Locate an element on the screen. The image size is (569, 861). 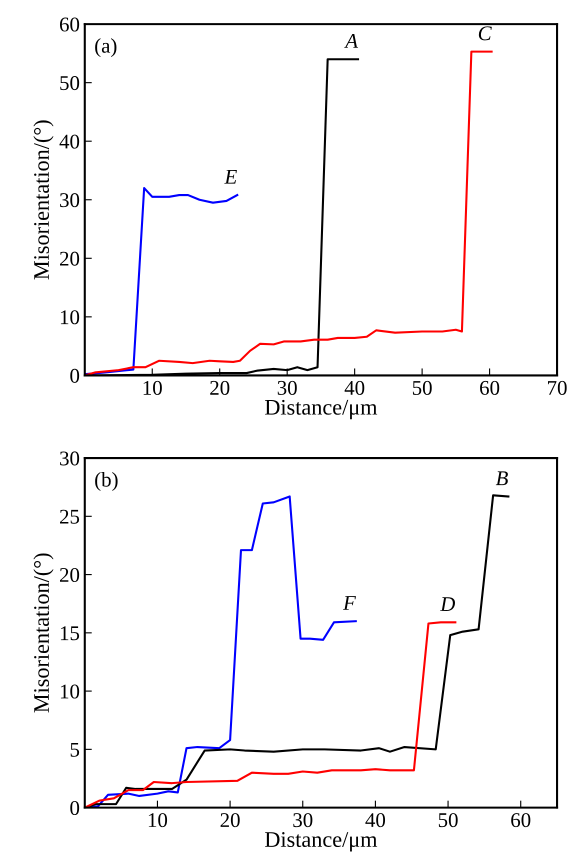
series-label: D is located at coordinates (448, 604).